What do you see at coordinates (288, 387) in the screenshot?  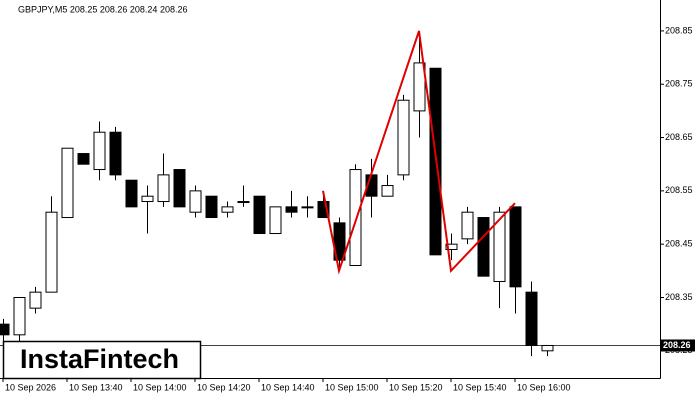 I see `x-tick-label: 10 Sep 14:40` at bounding box center [288, 387].